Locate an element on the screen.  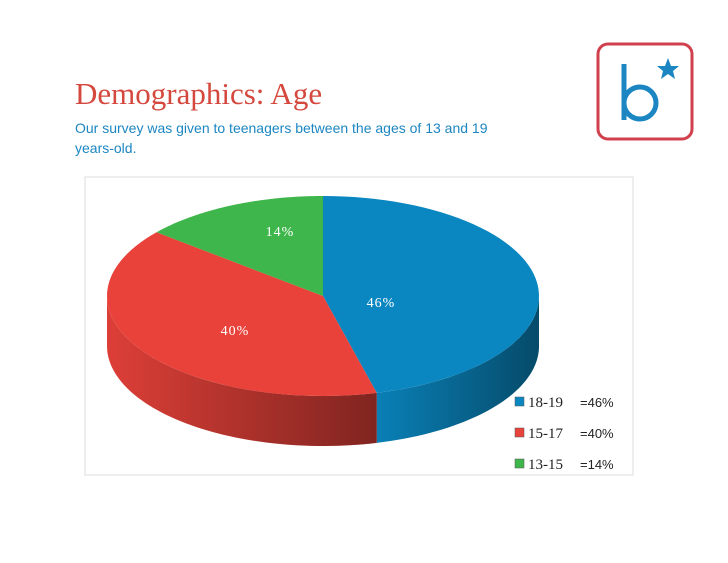
slice-label: 40% is located at coordinates (235, 331).